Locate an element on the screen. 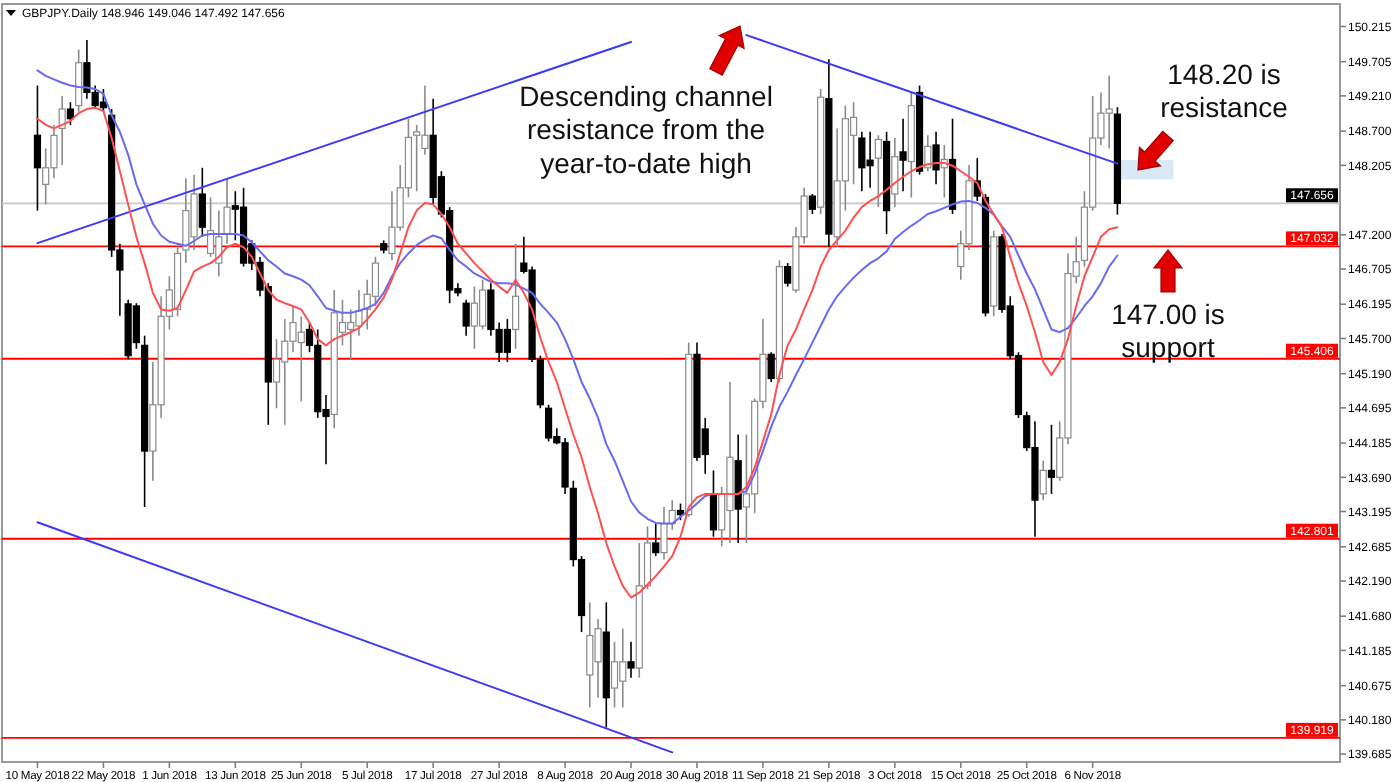  annotation: Descending channel resistance from the year-to-date high is located at coordinates (646, 129).